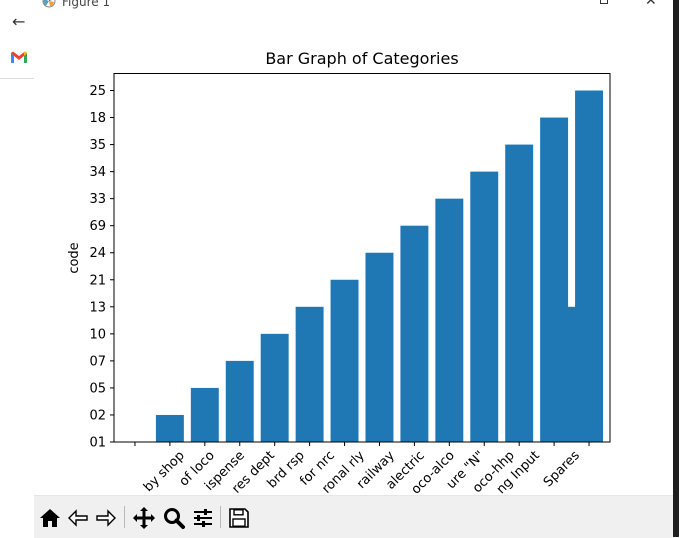  What do you see at coordinates (19, 21) in the screenshot?
I see `back-arrow-icon: ←` at bounding box center [19, 21].